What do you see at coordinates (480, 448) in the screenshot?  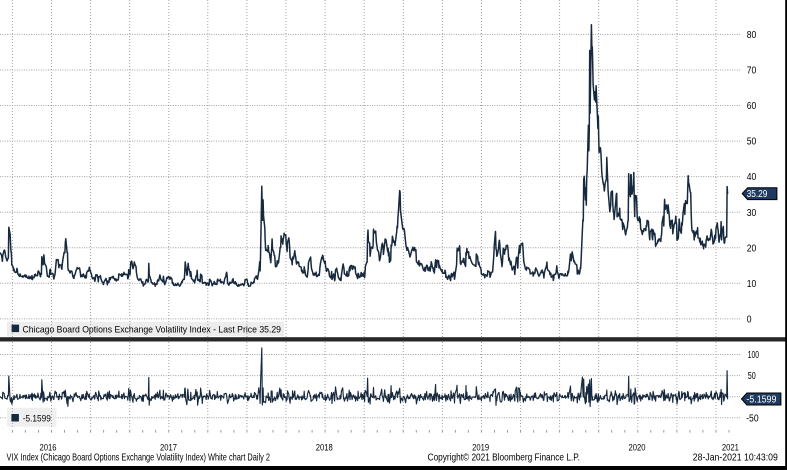 I see `svg-text: 2019` at bounding box center [480, 448].